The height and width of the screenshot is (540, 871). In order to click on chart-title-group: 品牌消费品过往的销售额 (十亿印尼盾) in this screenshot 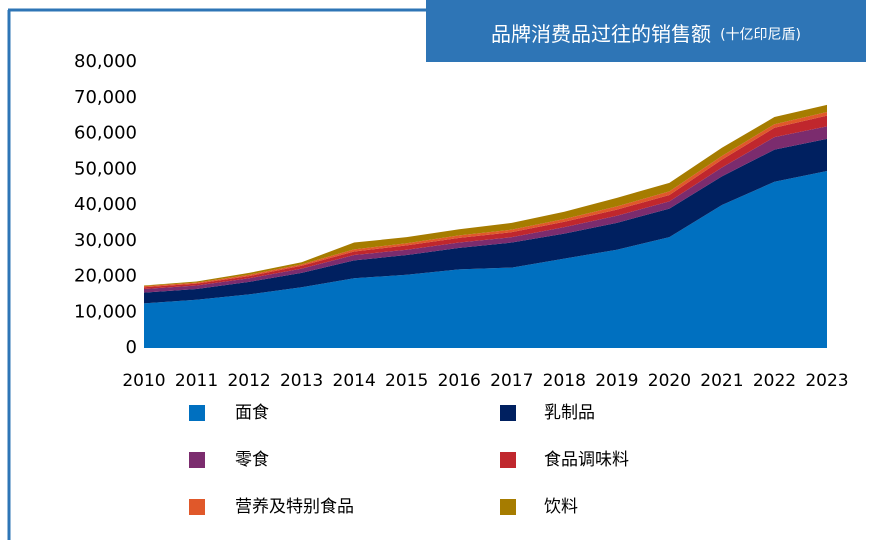, I will do `click(646, 34)`.